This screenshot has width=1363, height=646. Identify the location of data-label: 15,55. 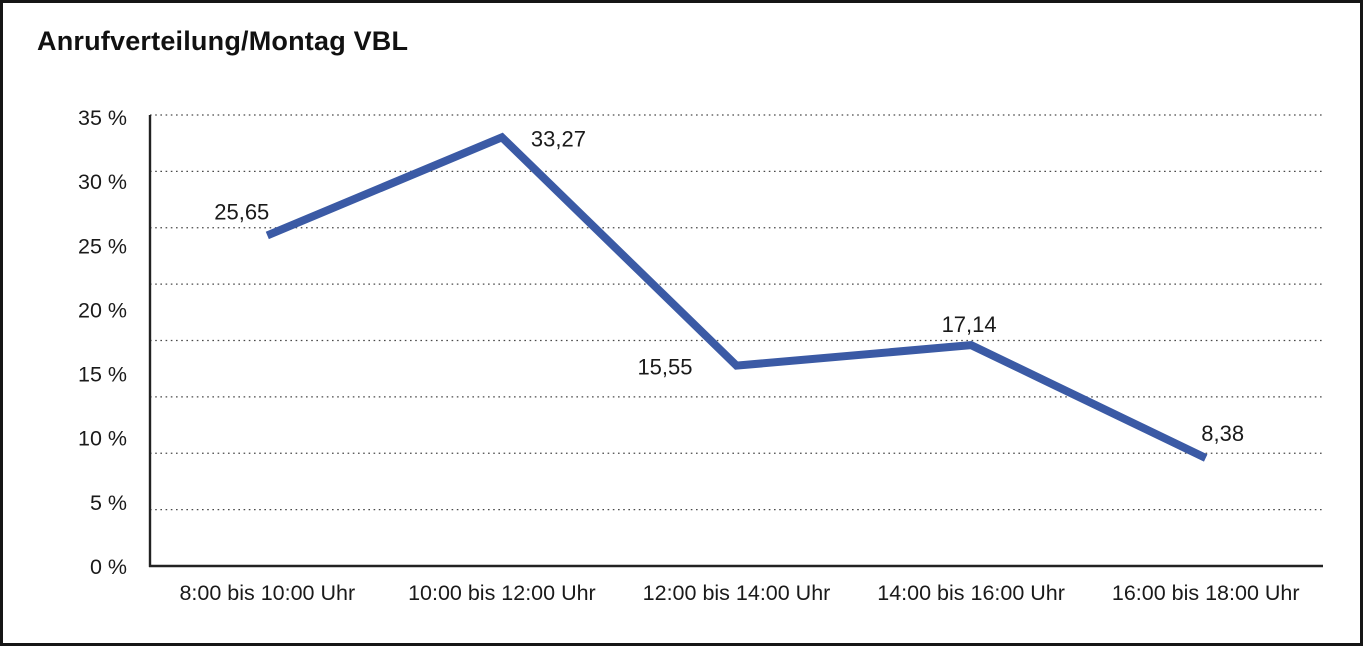
(664, 367).